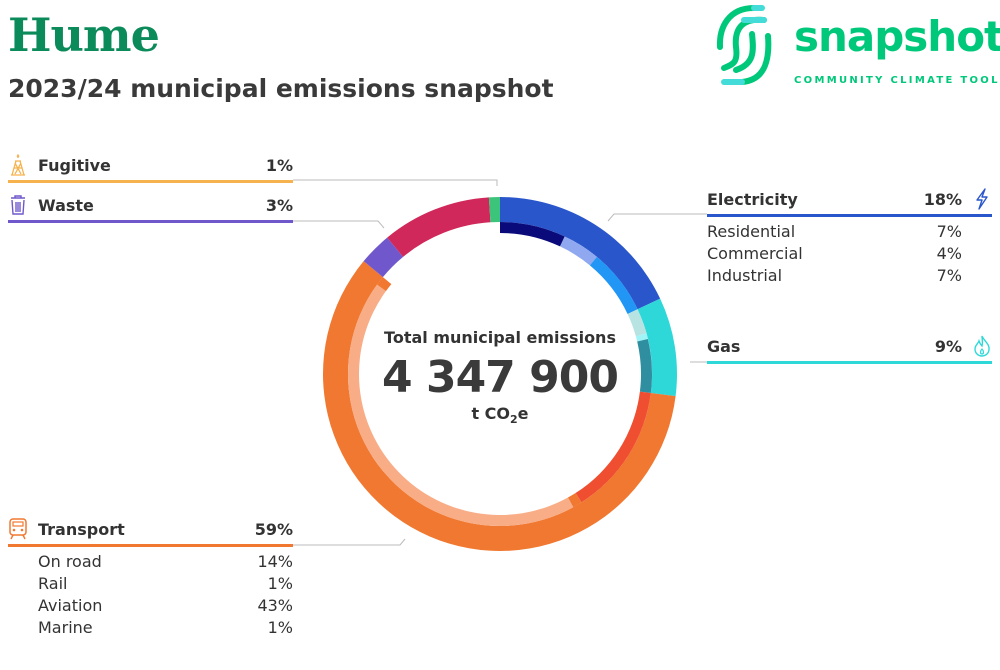  Describe the element at coordinates (948, 346) in the screenshot. I see `legend-pct: 9%` at that location.